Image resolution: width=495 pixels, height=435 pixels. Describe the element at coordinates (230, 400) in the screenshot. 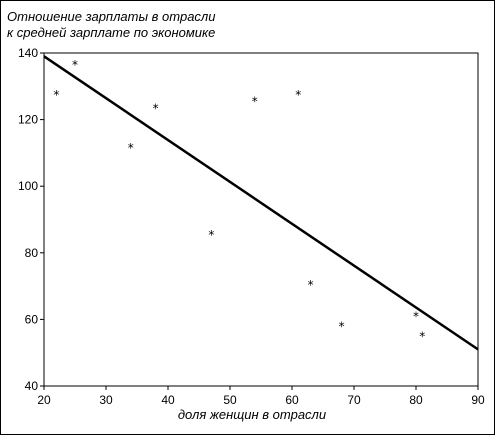

I see `x-tick-label: 50` at that location.